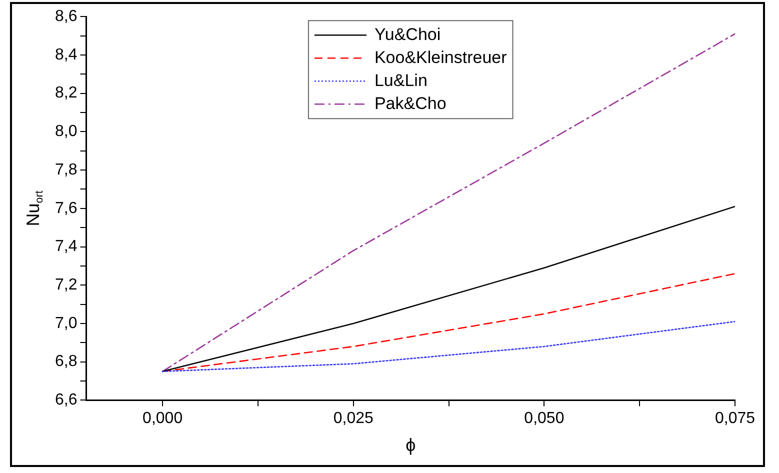  Describe the element at coordinates (735, 419) in the screenshot. I see `x-tick-label: 0,075` at that location.